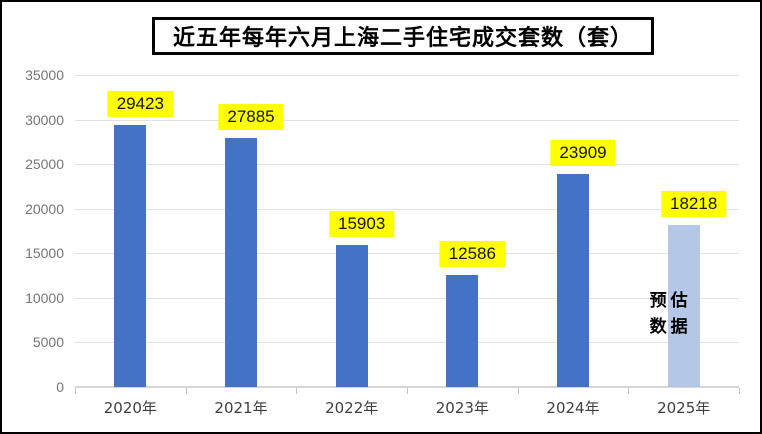  What do you see at coordinates (60, 387) in the screenshot?
I see `y-axis-tick-label: 0` at bounding box center [60, 387].